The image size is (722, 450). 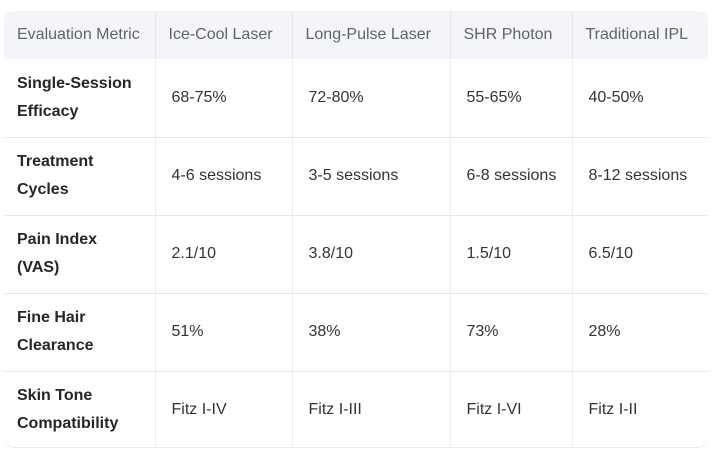 I want to click on table-cell: 1.5/10, so click(x=510, y=253).